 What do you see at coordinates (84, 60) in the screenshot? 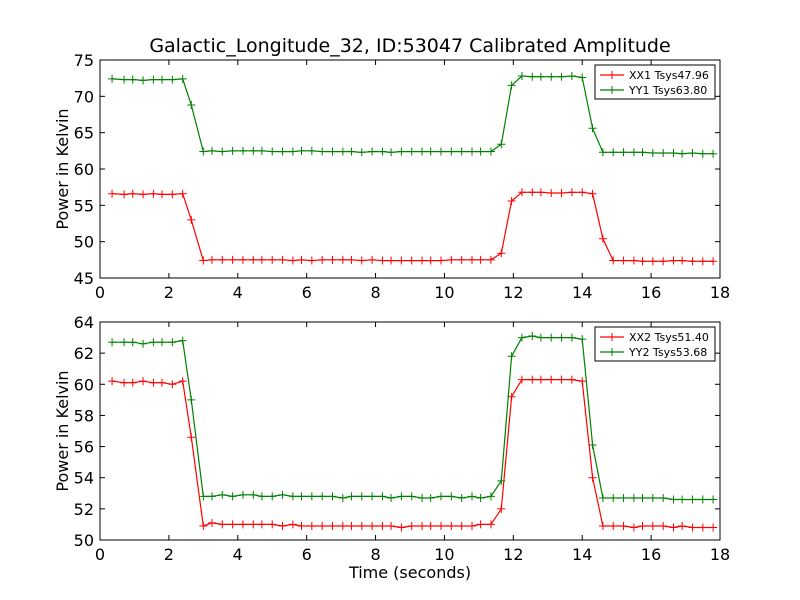
I see `y-tick-label: 75` at bounding box center [84, 60].